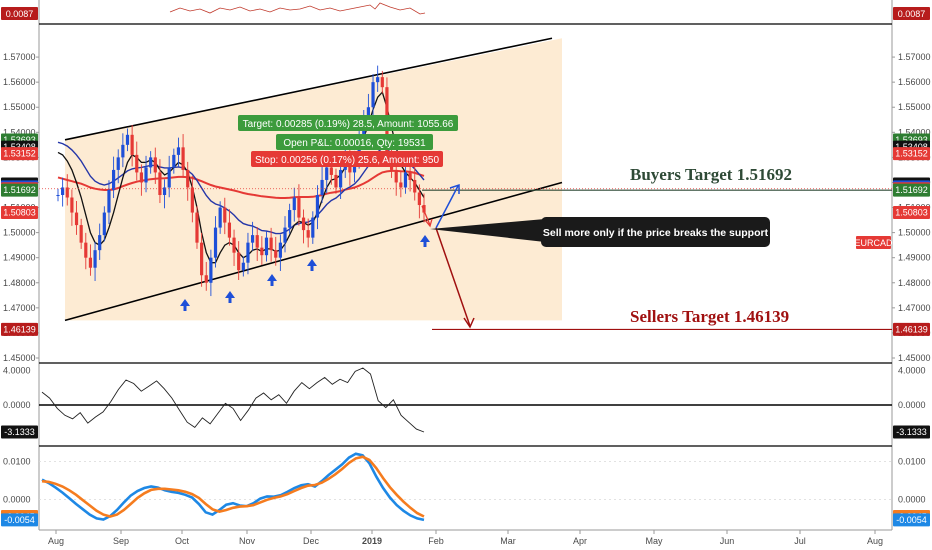 This screenshot has width=932, height=550. Describe the element at coordinates (873, 243) in the screenshot. I see `symbol-tag-text: EURCAD` at that location.